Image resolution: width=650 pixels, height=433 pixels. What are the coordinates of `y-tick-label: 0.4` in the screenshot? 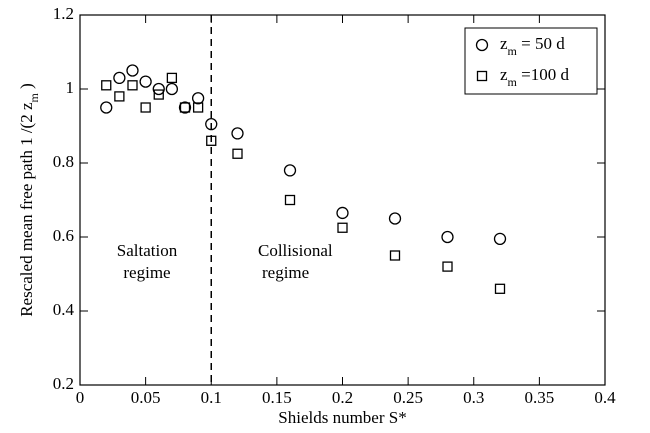 It's located at (64, 309).